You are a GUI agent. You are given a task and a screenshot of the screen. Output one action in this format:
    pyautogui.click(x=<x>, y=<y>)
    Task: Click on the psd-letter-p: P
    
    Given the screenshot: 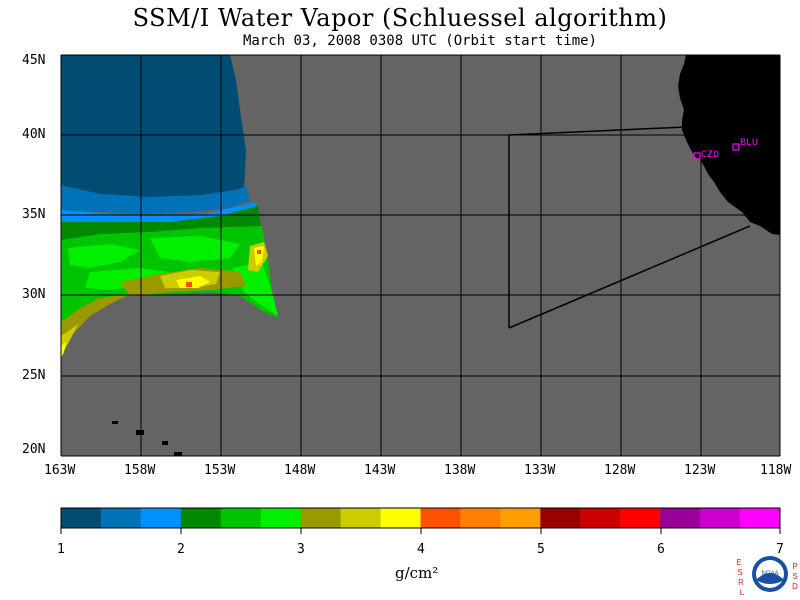 What is the action you would take?
    pyautogui.click(x=795, y=566)
    